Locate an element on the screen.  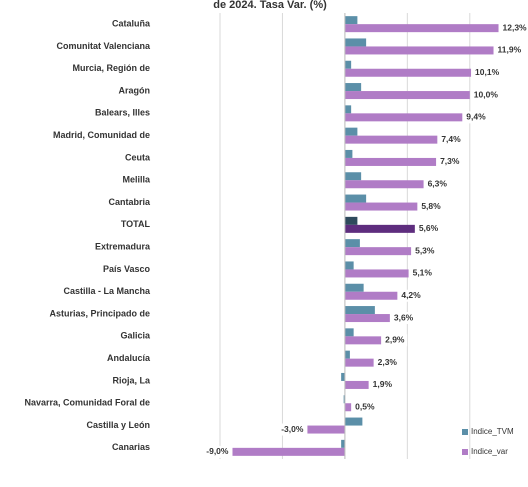
value-label: 5,3% is located at coordinates (425, 250).